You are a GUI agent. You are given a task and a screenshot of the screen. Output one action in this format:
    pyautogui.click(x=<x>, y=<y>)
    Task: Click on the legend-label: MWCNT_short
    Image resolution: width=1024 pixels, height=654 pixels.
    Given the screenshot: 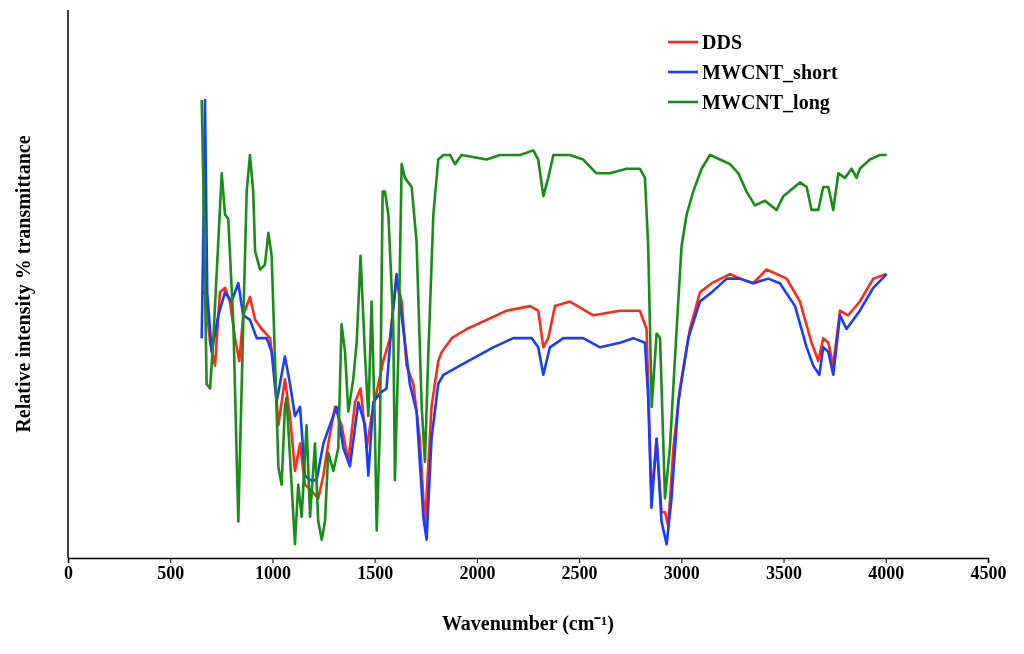 What is the action you would take?
    pyautogui.click(x=770, y=72)
    